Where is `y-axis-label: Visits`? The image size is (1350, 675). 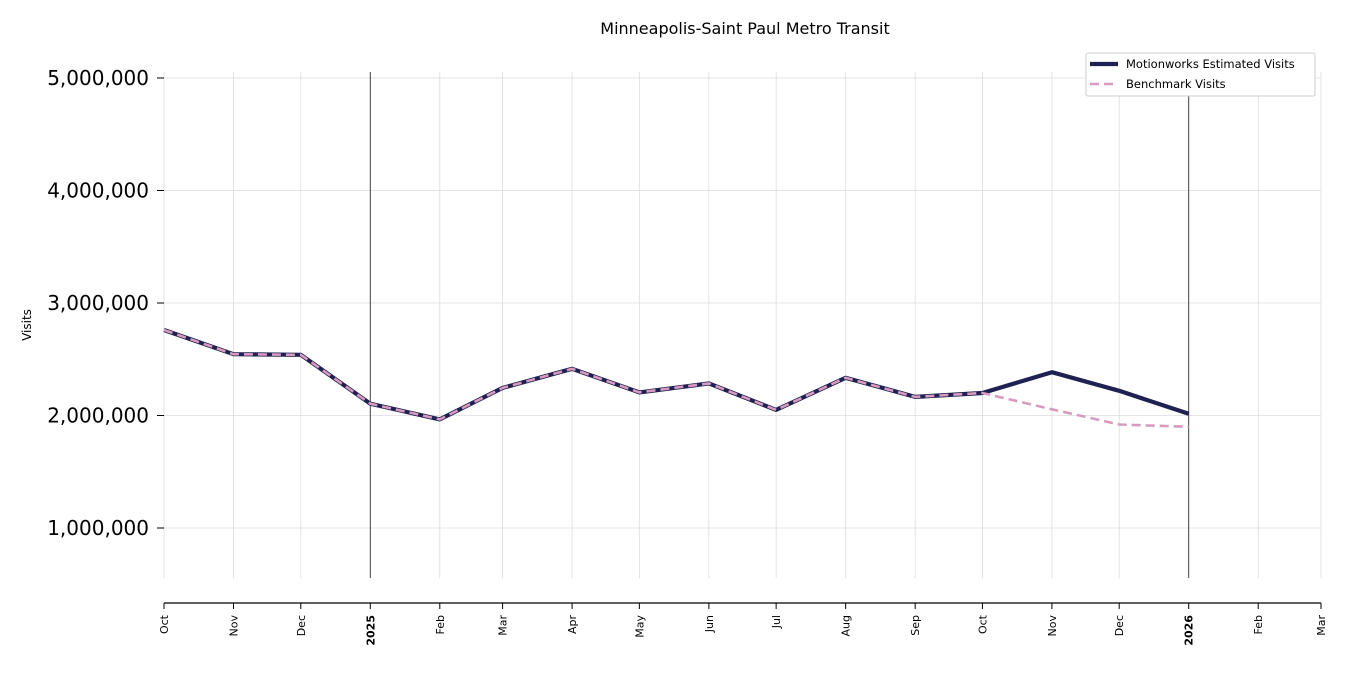
y-axis-label: Visits is located at coordinates (27, 325).